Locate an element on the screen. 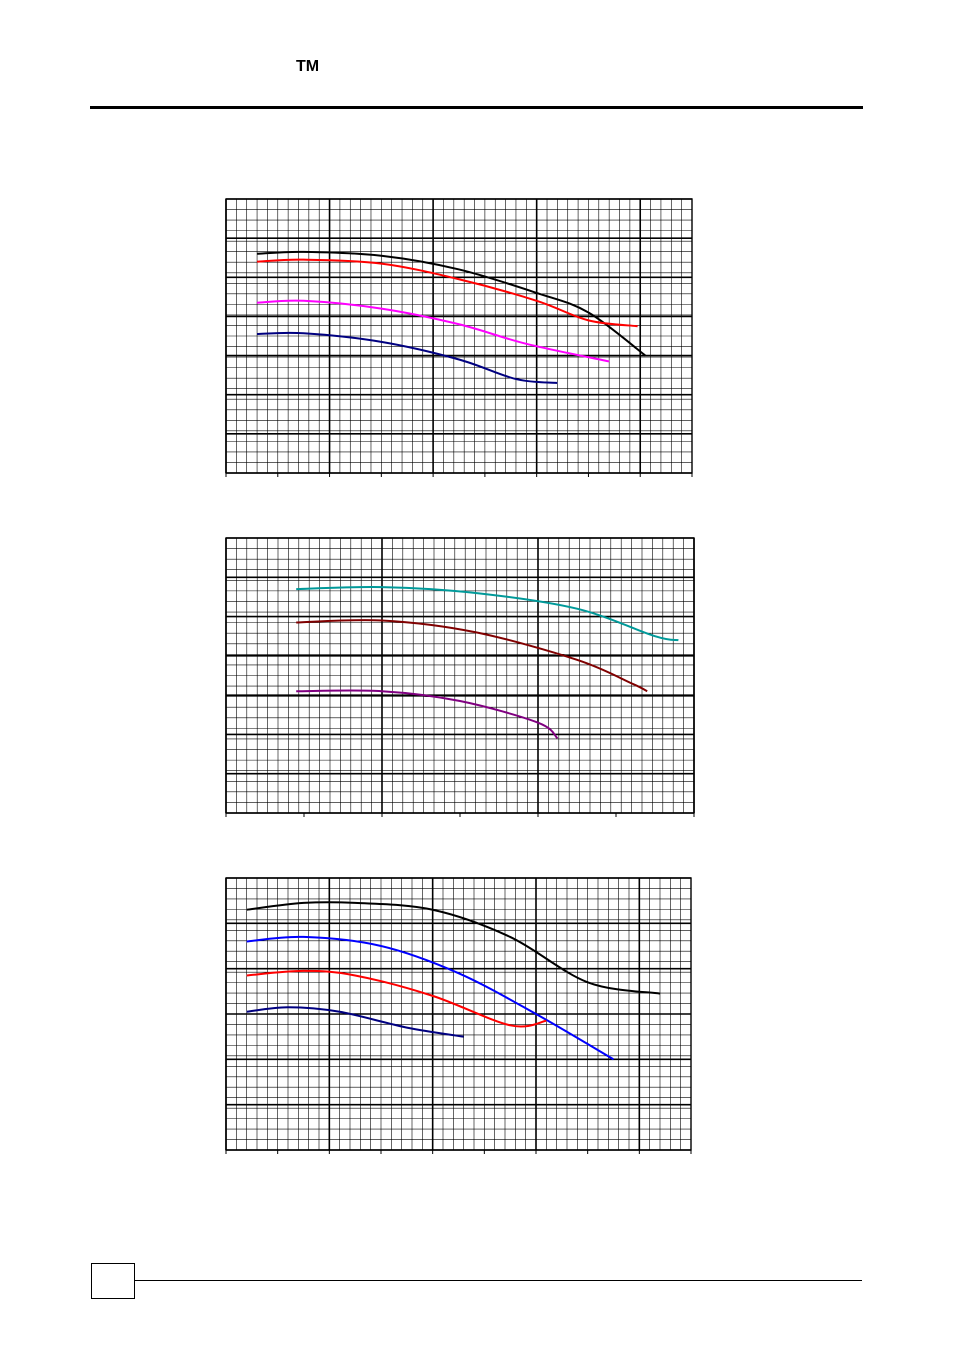  page-number-box is located at coordinates (113, 1281).